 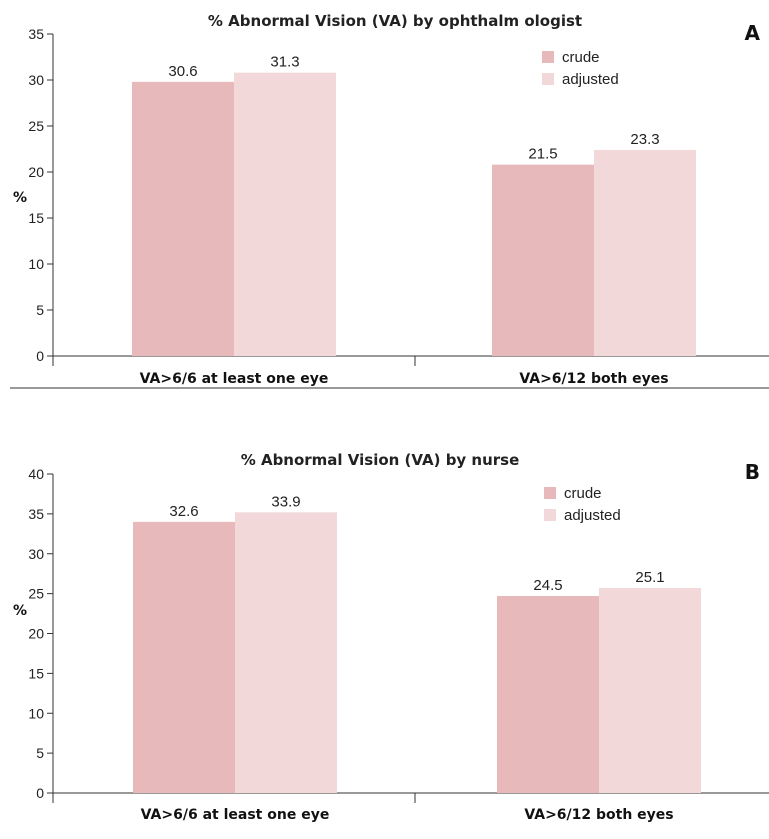 What do you see at coordinates (285, 501) in the screenshot?
I see `data-label: 33.9` at bounding box center [285, 501].